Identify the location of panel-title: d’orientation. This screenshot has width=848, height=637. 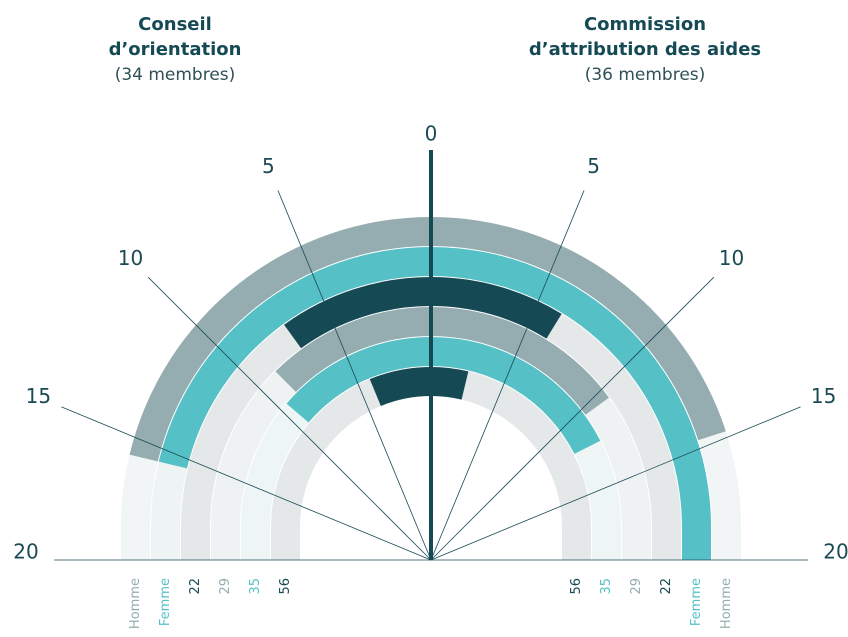
(175, 49).